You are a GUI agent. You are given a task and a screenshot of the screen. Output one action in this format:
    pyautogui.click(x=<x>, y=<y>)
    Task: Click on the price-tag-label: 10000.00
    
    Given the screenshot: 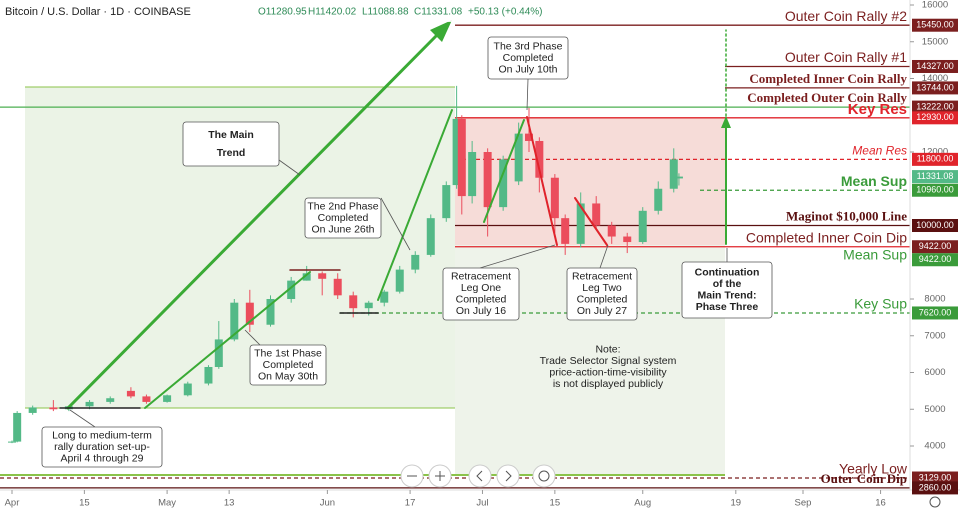 What is the action you would take?
    pyautogui.click(x=935, y=225)
    